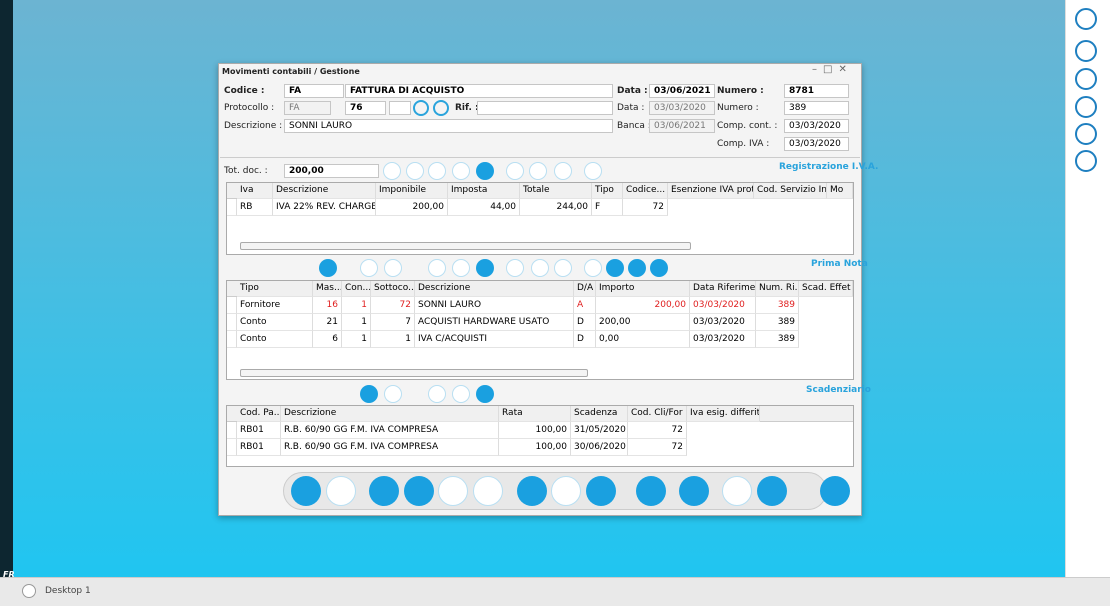 The image size is (1110, 606). I want to click on taskbar-button, so click(29, 591).